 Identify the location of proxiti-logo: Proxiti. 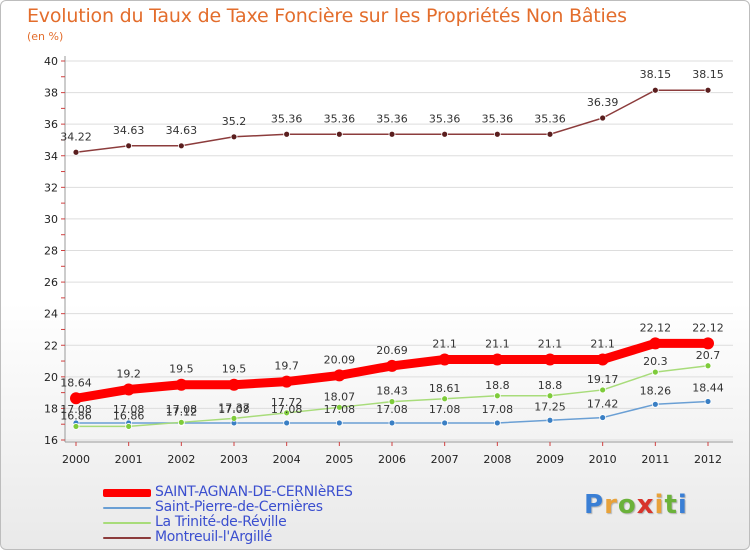
(636, 505).